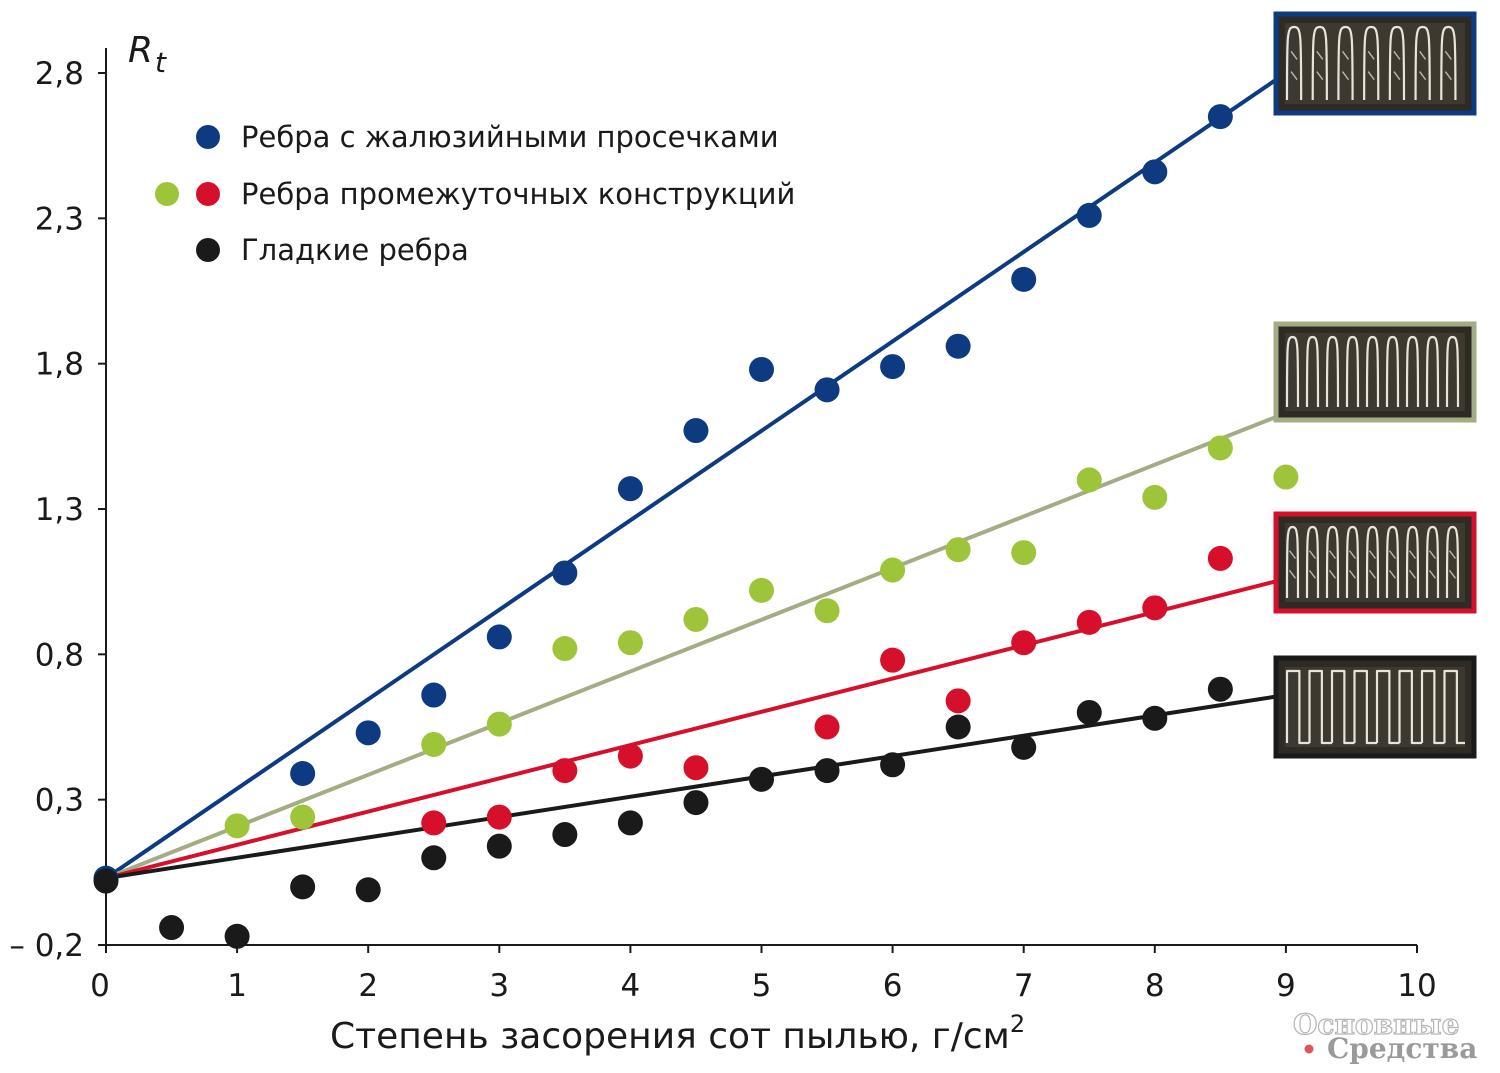 This screenshot has height=1073, width=1500. What do you see at coordinates (499, 986) in the screenshot?
I see `x-tick-label: 3` at bounding box center [499, 986].